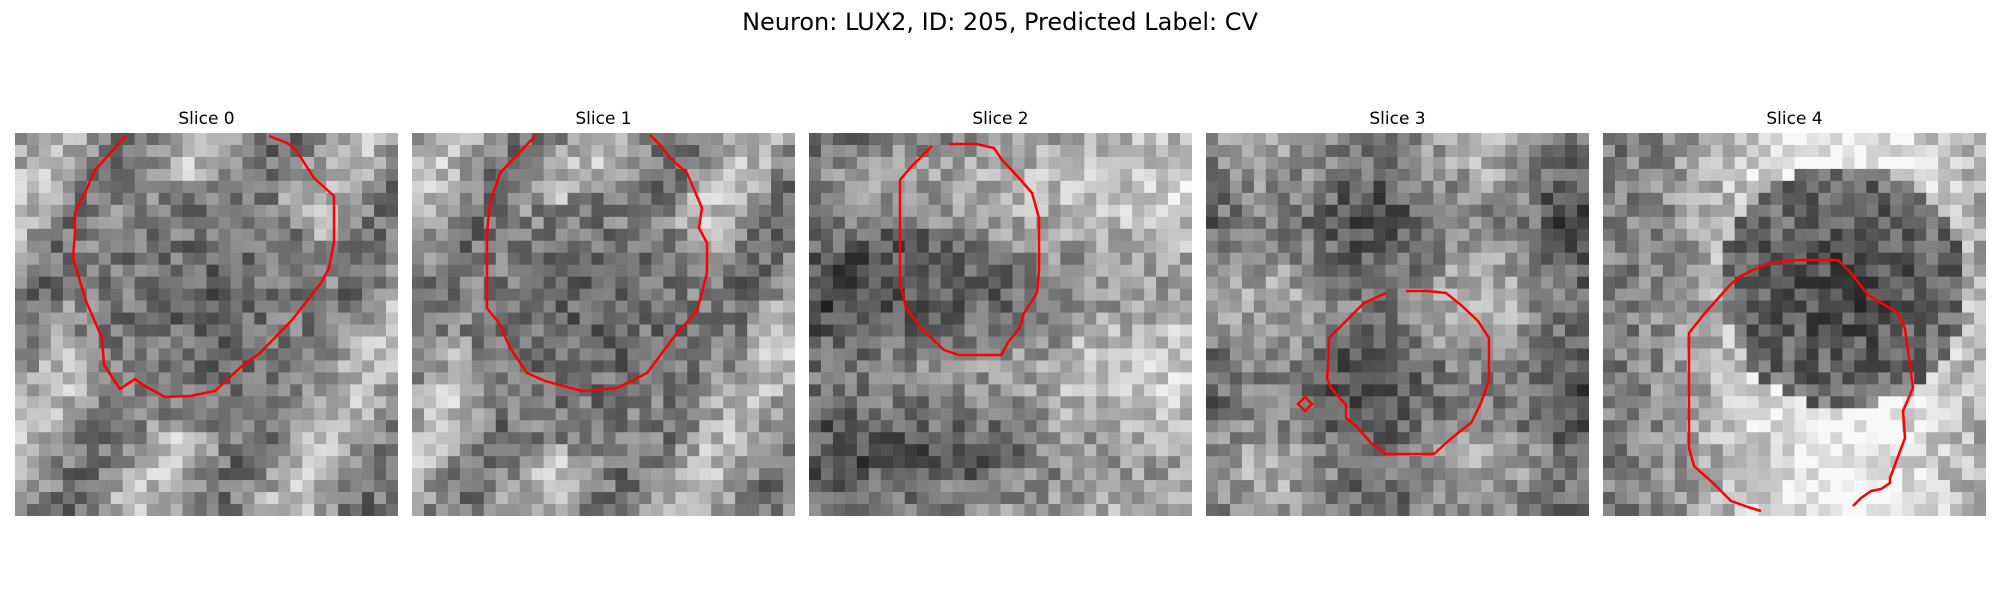 The image size is (2000, 600). I want to click on slice-panel-2: Slice 2, so click(1000, 313).